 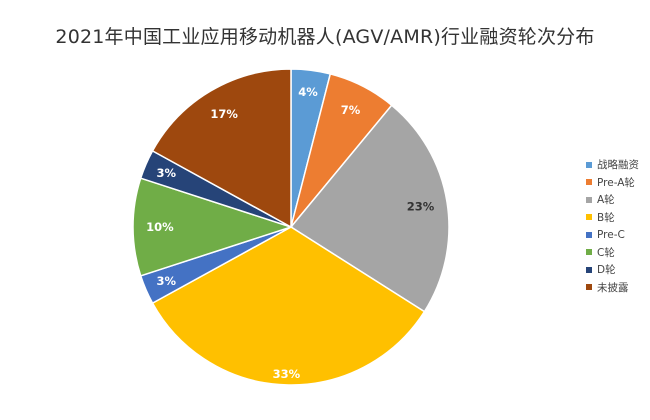 I want to click on slice-data-label: 23%, so click(x=421, y=207).